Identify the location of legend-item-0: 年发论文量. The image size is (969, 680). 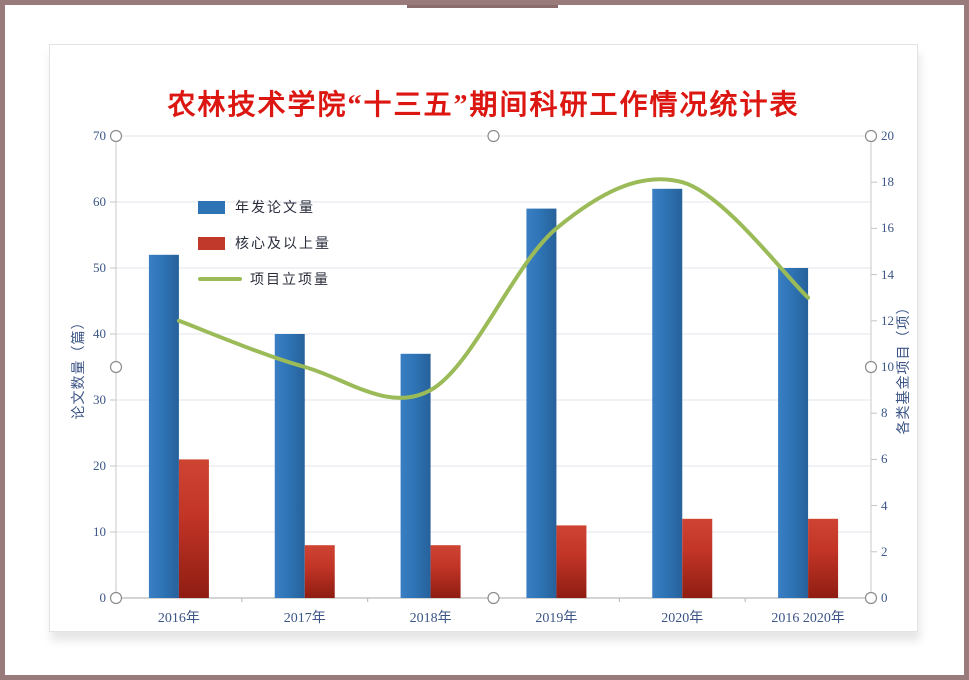
(264, 207).